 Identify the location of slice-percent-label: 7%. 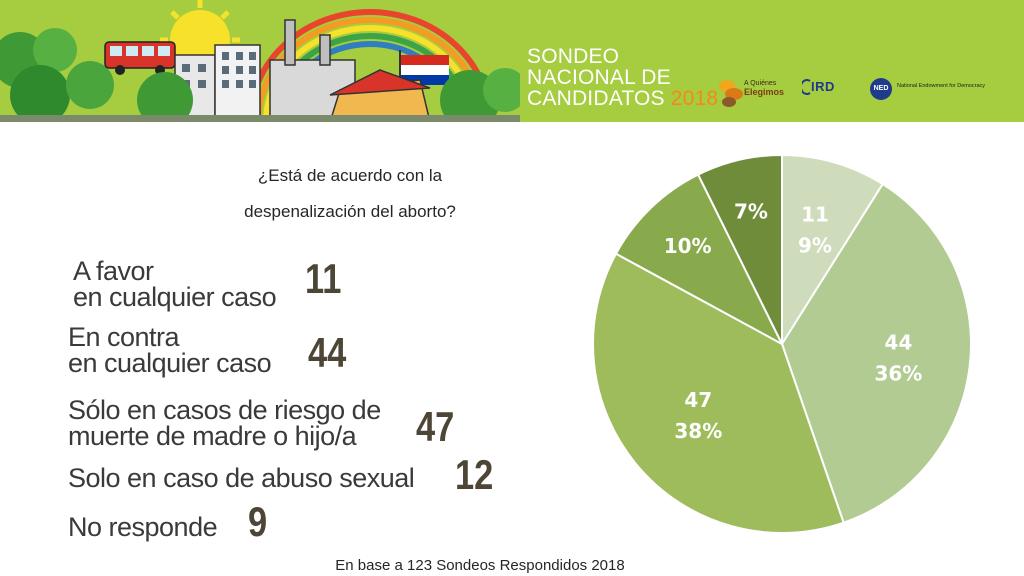
(751, 211).